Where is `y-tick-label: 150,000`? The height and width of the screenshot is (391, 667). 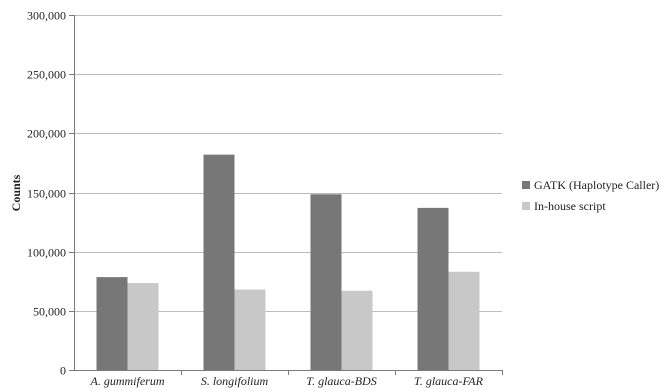
y-tick-label: 150,000 is located at coordinates (46, 194).